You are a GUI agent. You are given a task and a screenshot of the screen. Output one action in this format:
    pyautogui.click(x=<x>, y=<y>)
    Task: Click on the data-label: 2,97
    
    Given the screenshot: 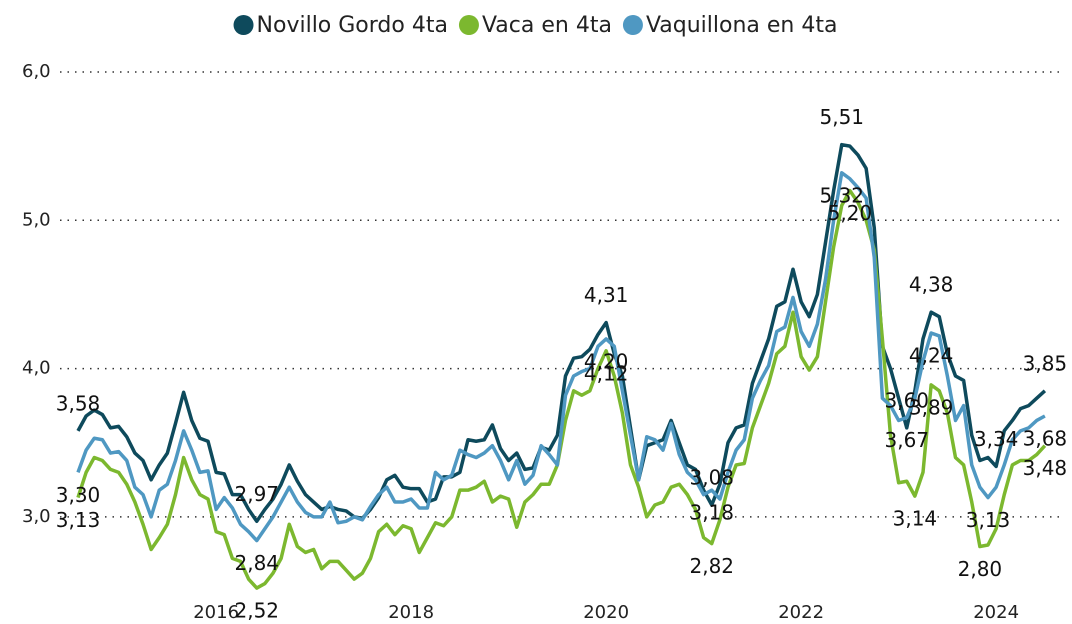 What is the action you would take?
    pyautogui.click(x=256, y=494)
    